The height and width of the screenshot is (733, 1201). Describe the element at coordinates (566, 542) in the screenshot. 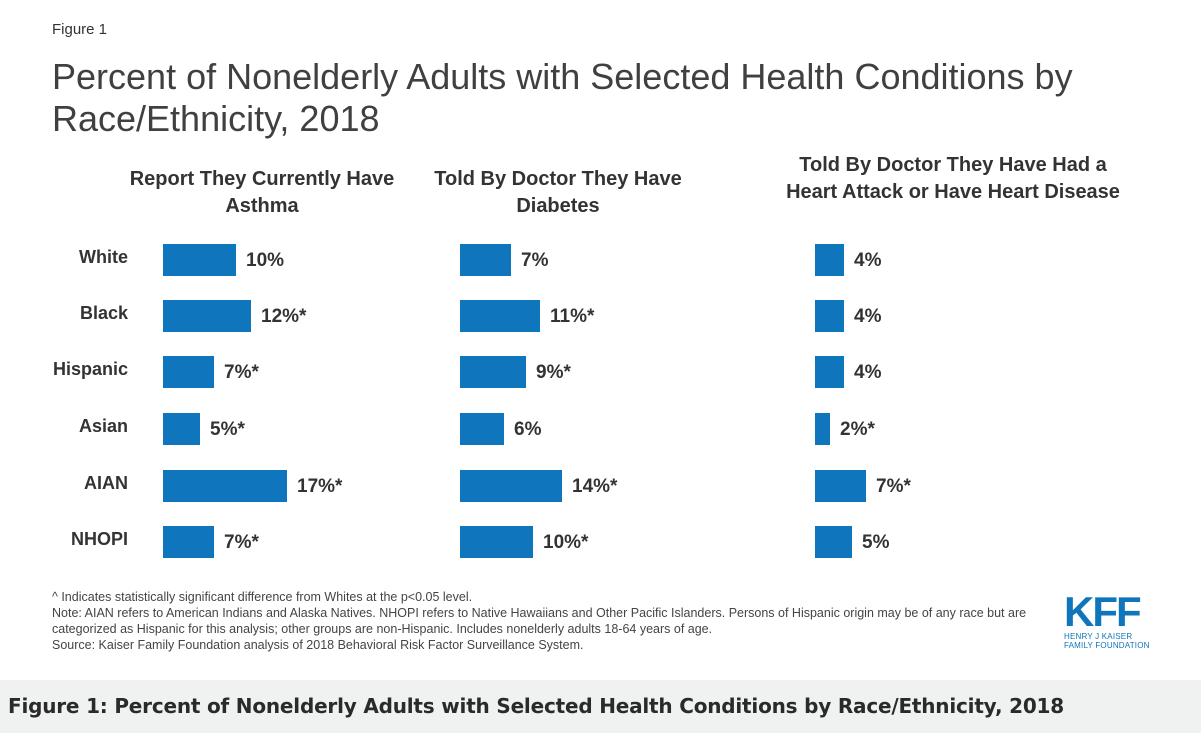

I see `value-label-2-nhopi: 10%*` at that location.